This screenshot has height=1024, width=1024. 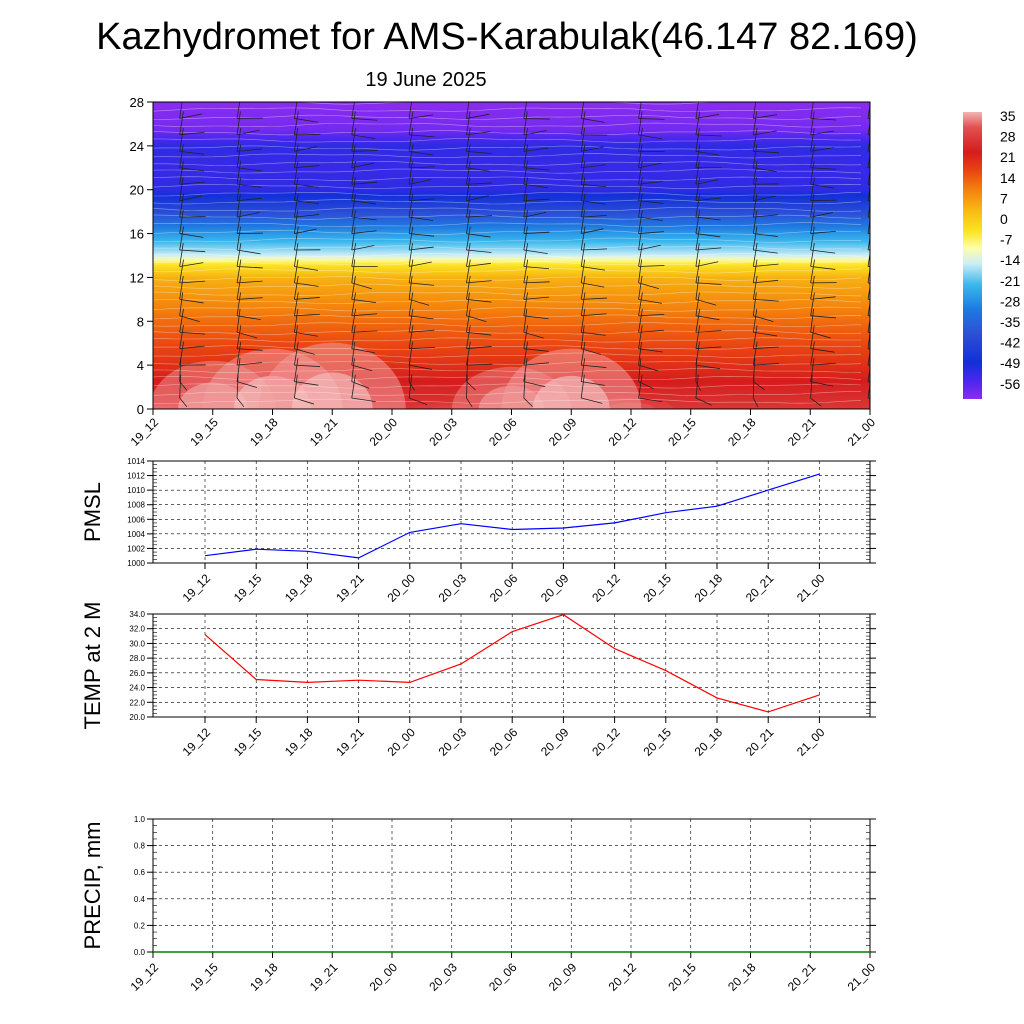 I want to click on colorbar-label: -56, so click(x=1010, y=384).